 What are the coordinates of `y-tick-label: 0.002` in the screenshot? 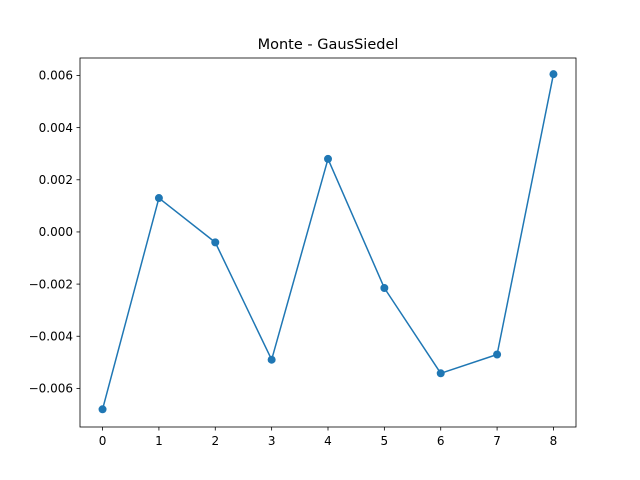 It's located at (56, 180).